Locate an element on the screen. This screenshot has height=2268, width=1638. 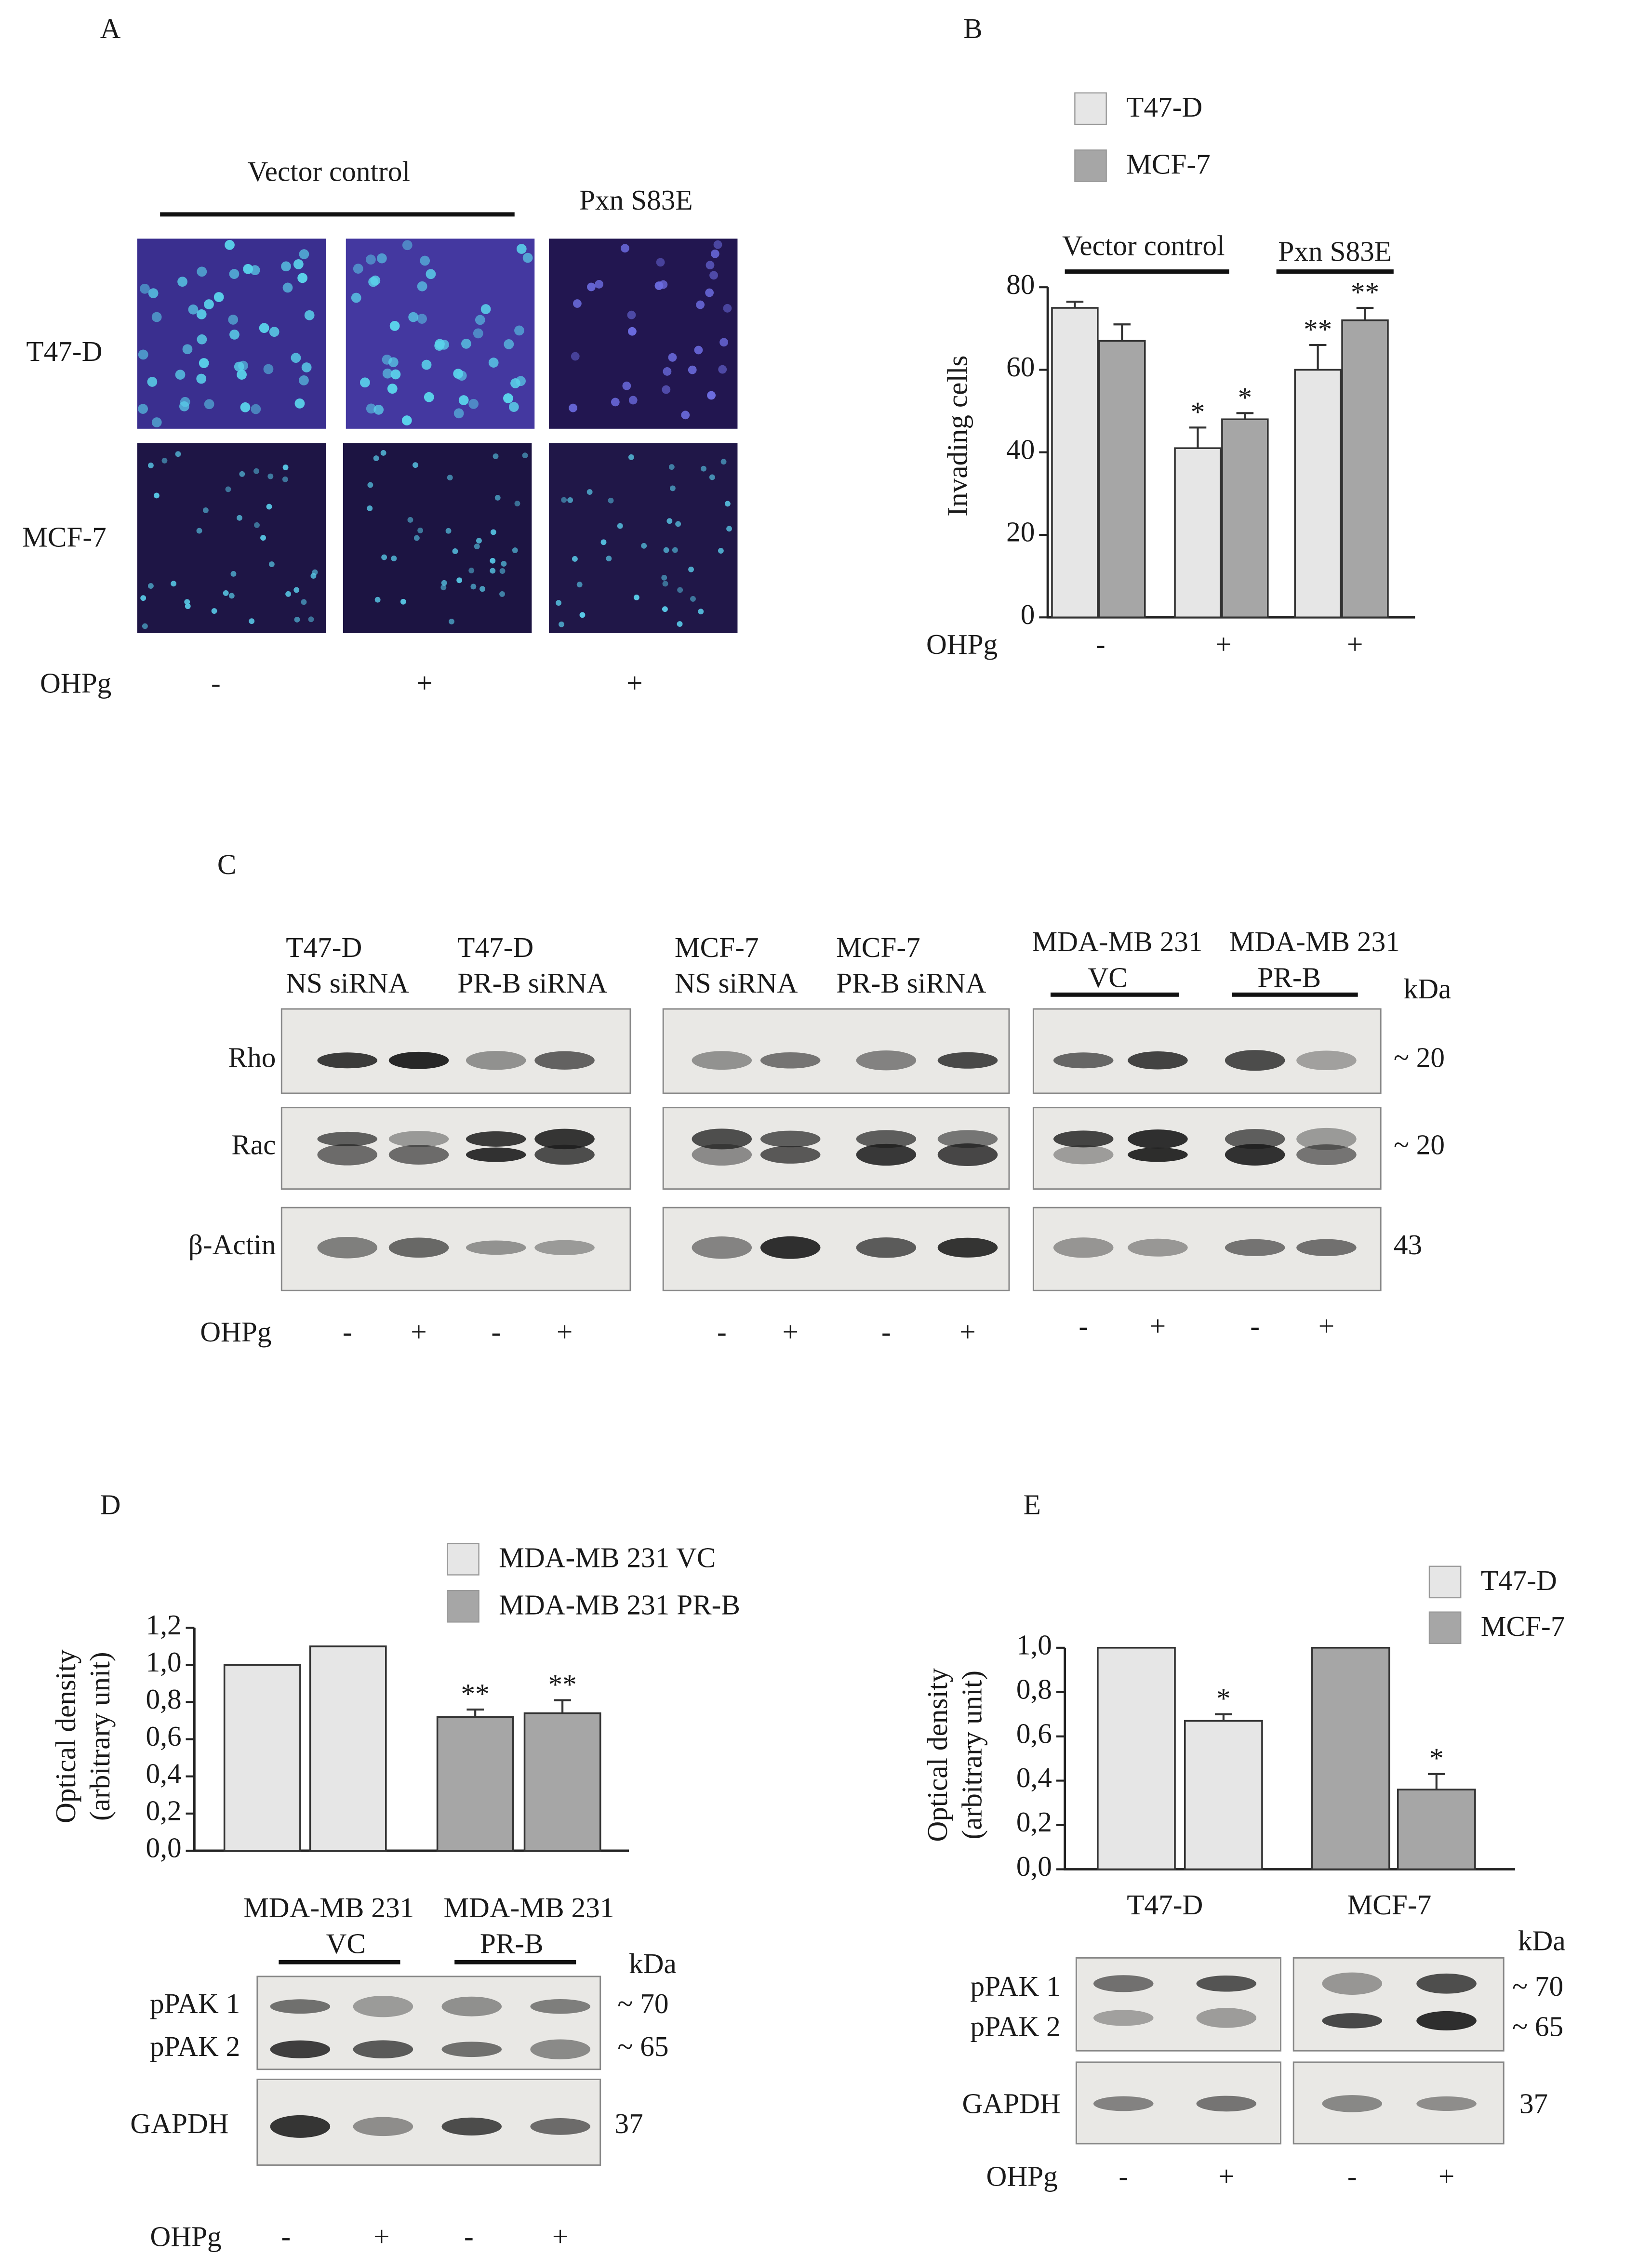
legend-label: T47-D is located at coordinates (1164, 107).